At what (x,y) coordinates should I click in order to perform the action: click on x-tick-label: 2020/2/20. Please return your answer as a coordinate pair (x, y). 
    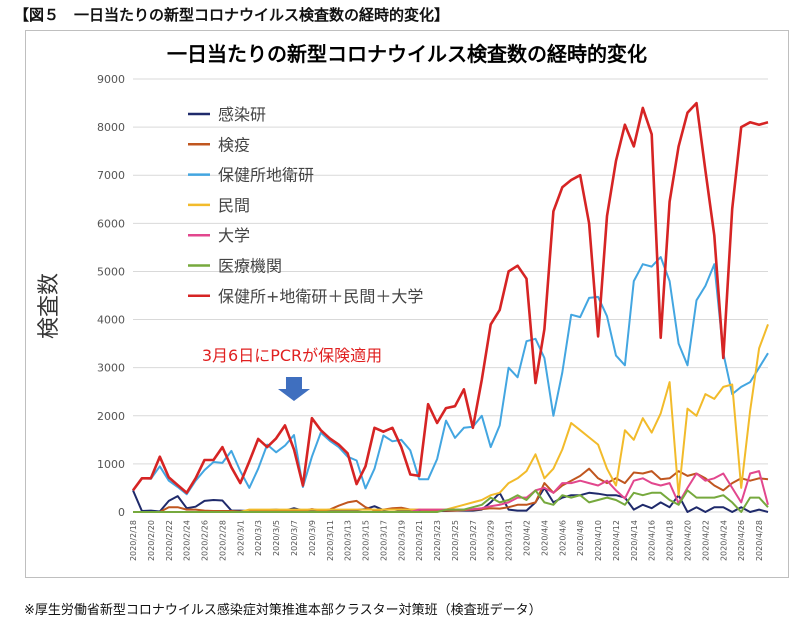
    Looking at the image, I should click on (151, 540).